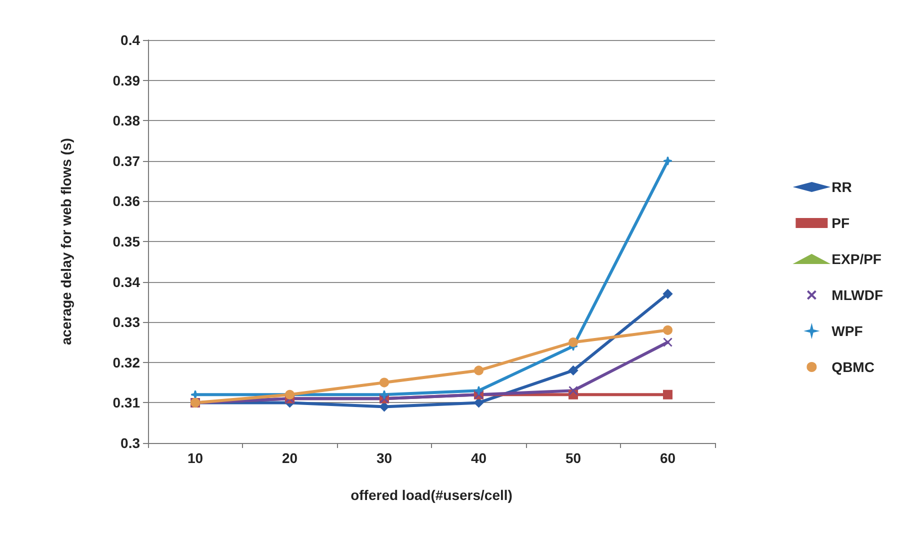  Describe the element at coordinates (130, 443) in the screenshot. I see `y-tick-label: 0.3` at that location.